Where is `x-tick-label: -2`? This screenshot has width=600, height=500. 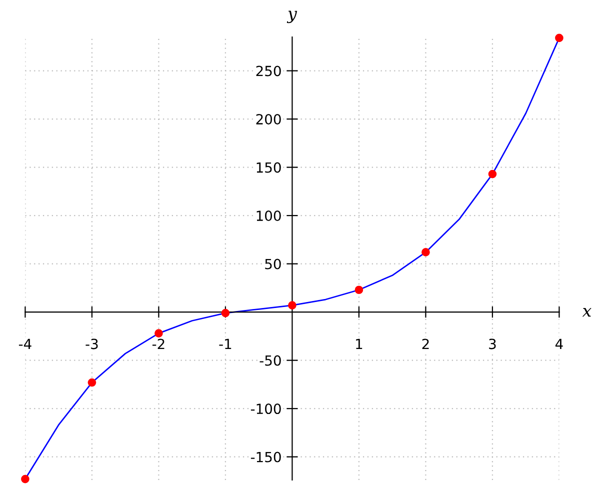
x-tick-label: -2 is located at coordinates (158, 344).